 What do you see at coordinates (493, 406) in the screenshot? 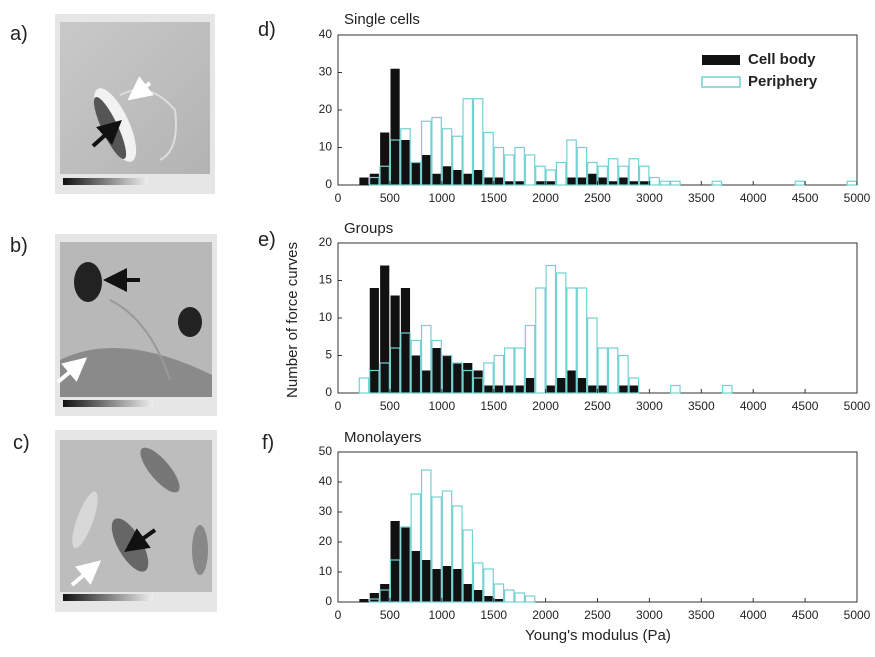
I see `x-tick-label: 1500` at bounding box center [493, 406].